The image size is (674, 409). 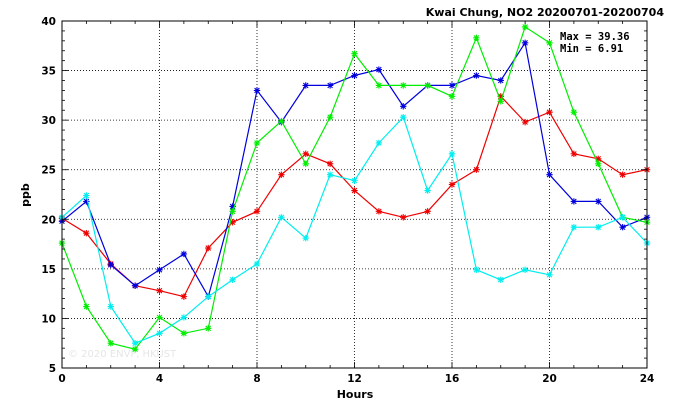 What do you see at coordinates (354, 379) in the screenshot?
I see `x-tick-label: 12` at bounding box center [354, 379].